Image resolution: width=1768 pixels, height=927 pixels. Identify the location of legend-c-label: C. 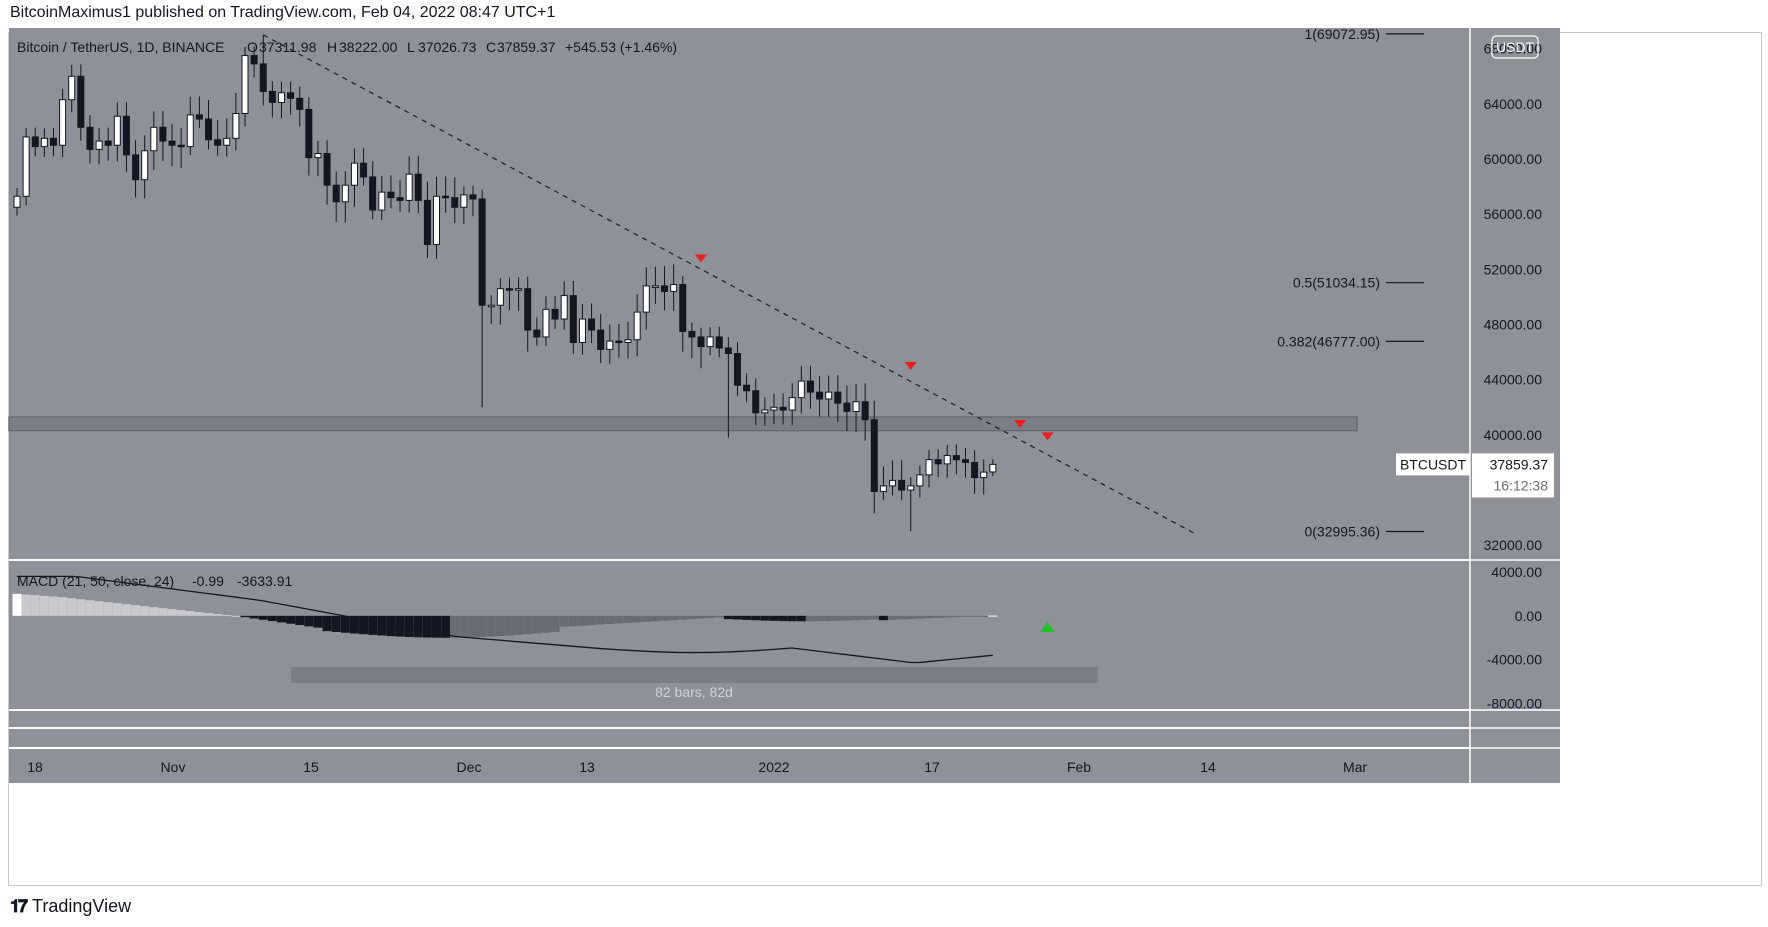
(491, 47).